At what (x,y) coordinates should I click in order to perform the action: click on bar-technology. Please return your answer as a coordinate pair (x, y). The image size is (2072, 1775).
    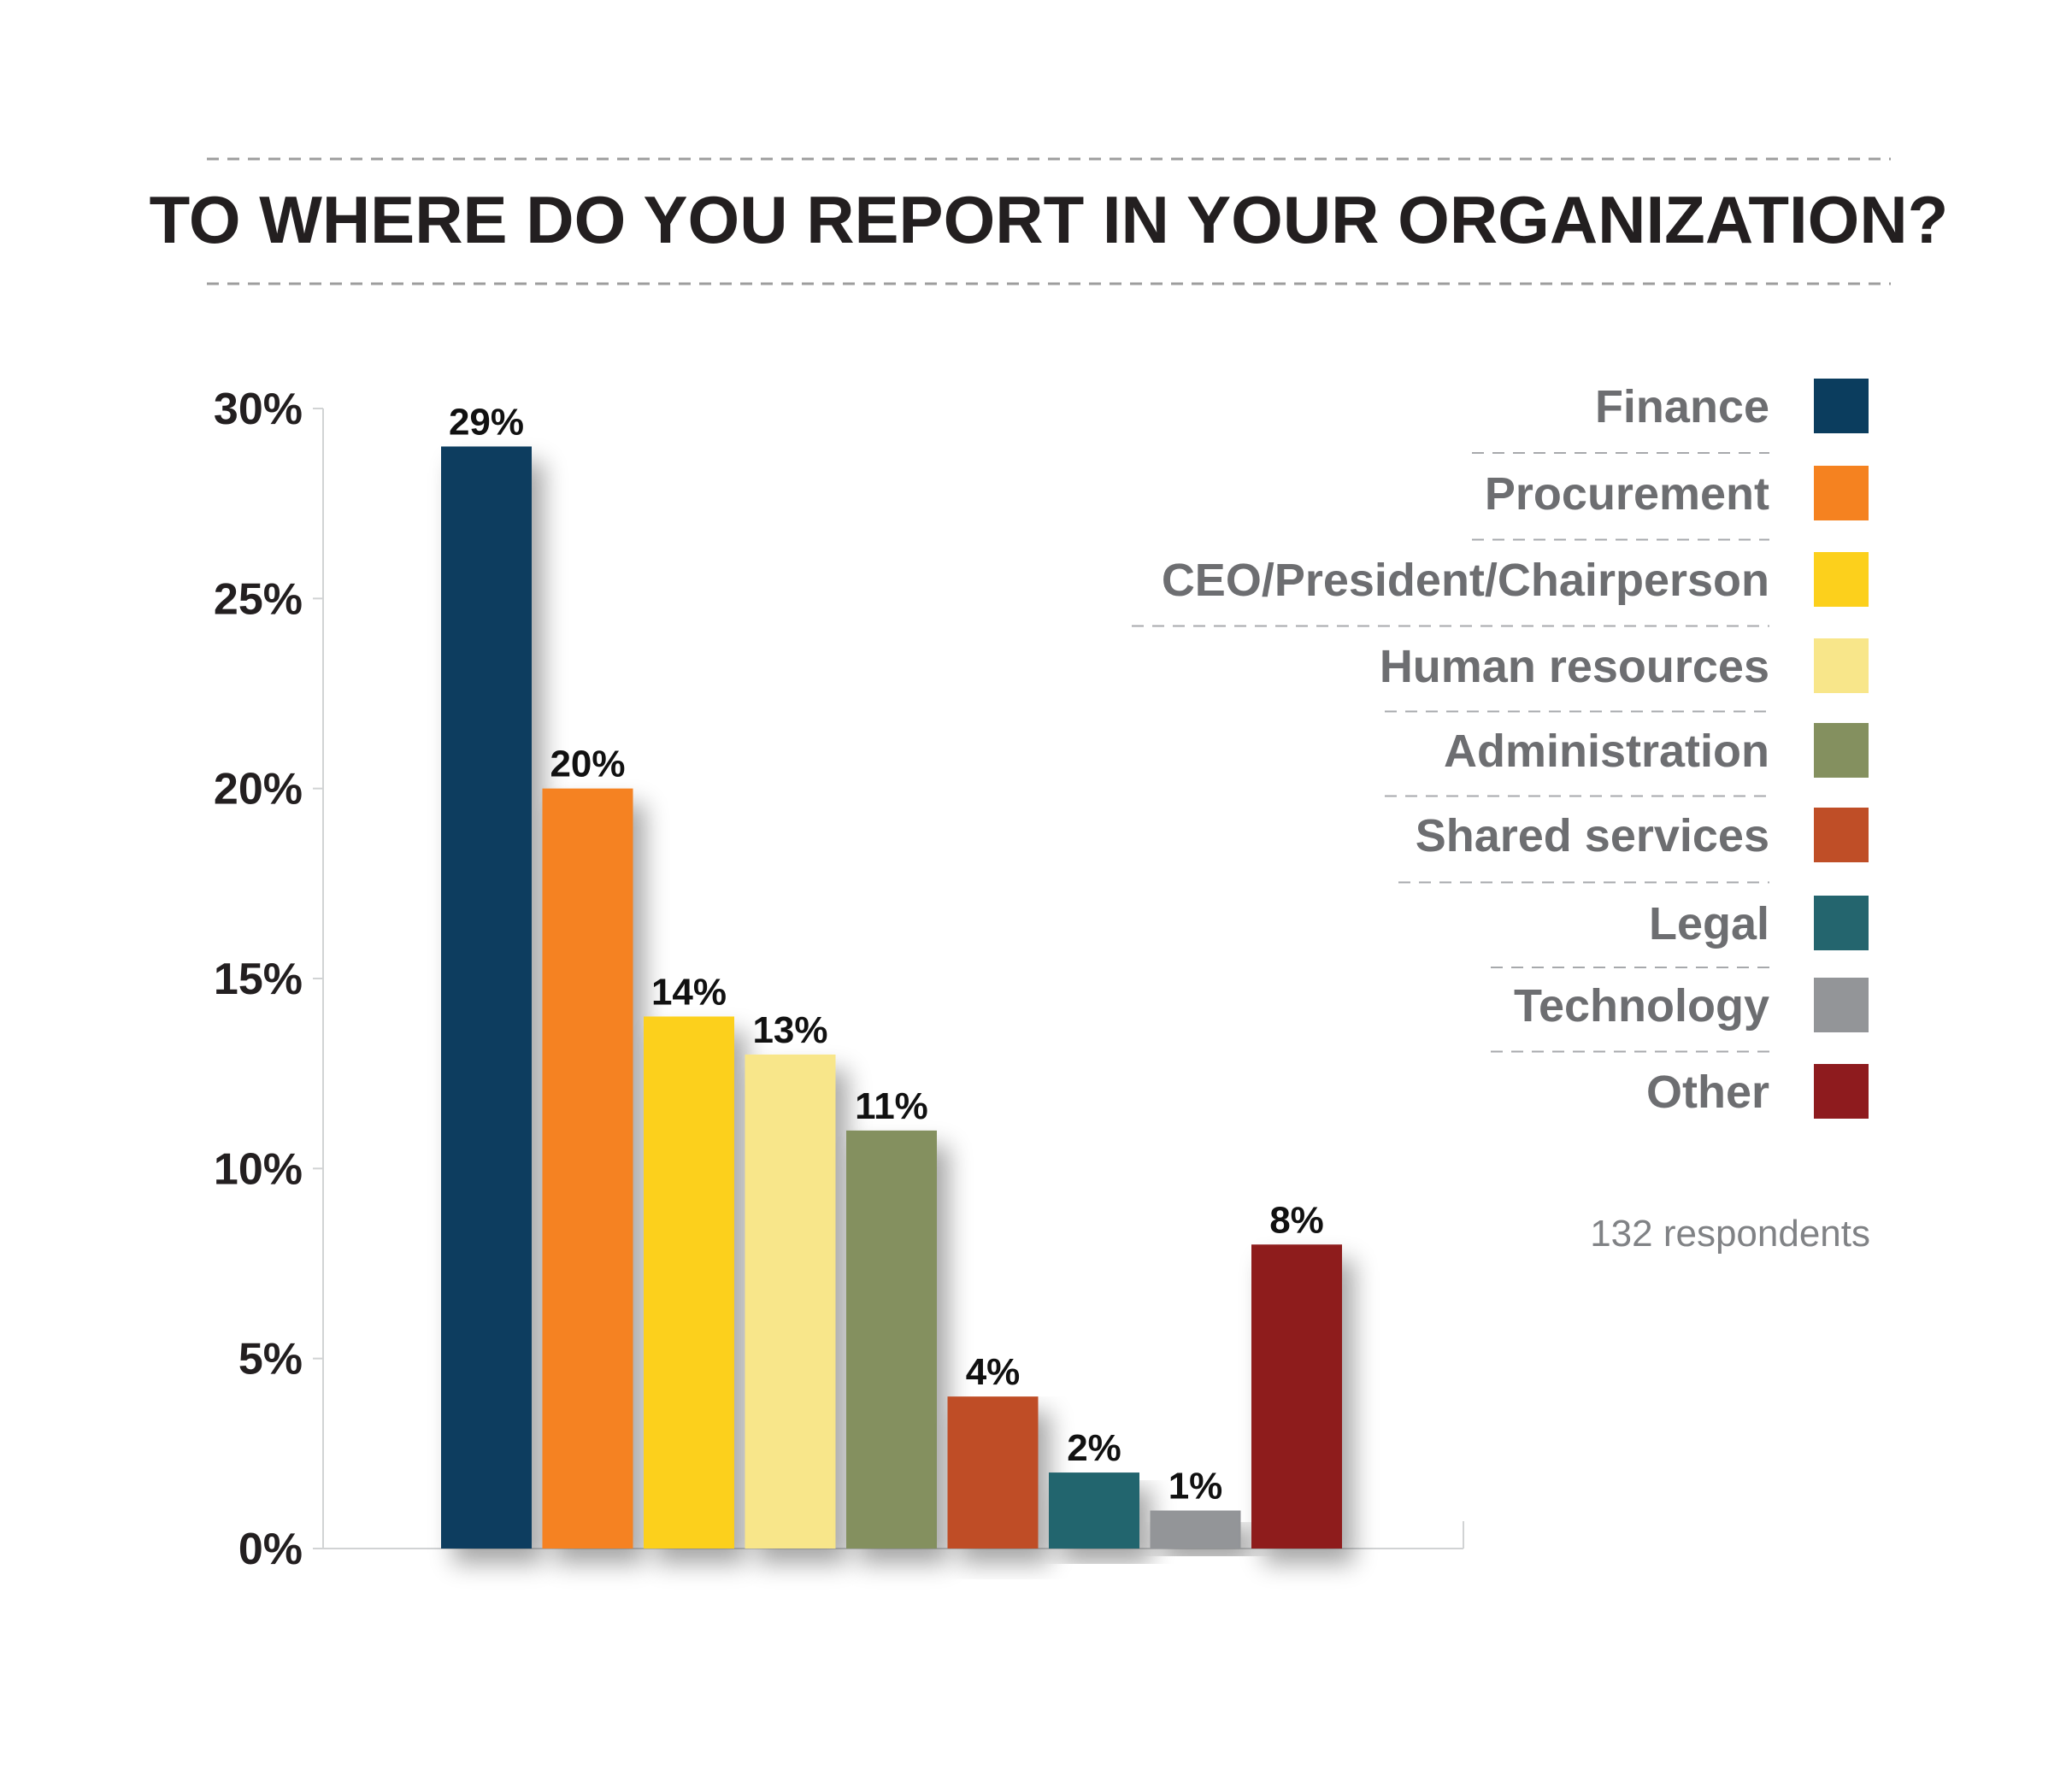
    Looking at the image, I should click on (1196, 1529).